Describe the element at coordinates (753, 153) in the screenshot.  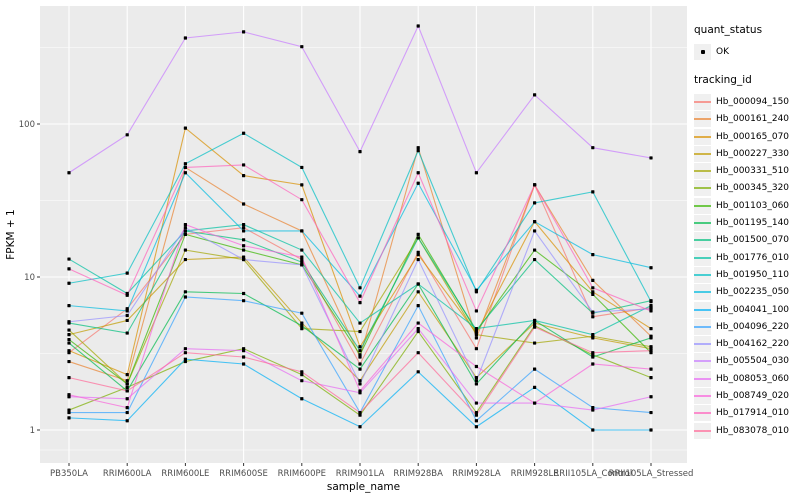
I see `legend-label: Hb_000227_330` at that location.